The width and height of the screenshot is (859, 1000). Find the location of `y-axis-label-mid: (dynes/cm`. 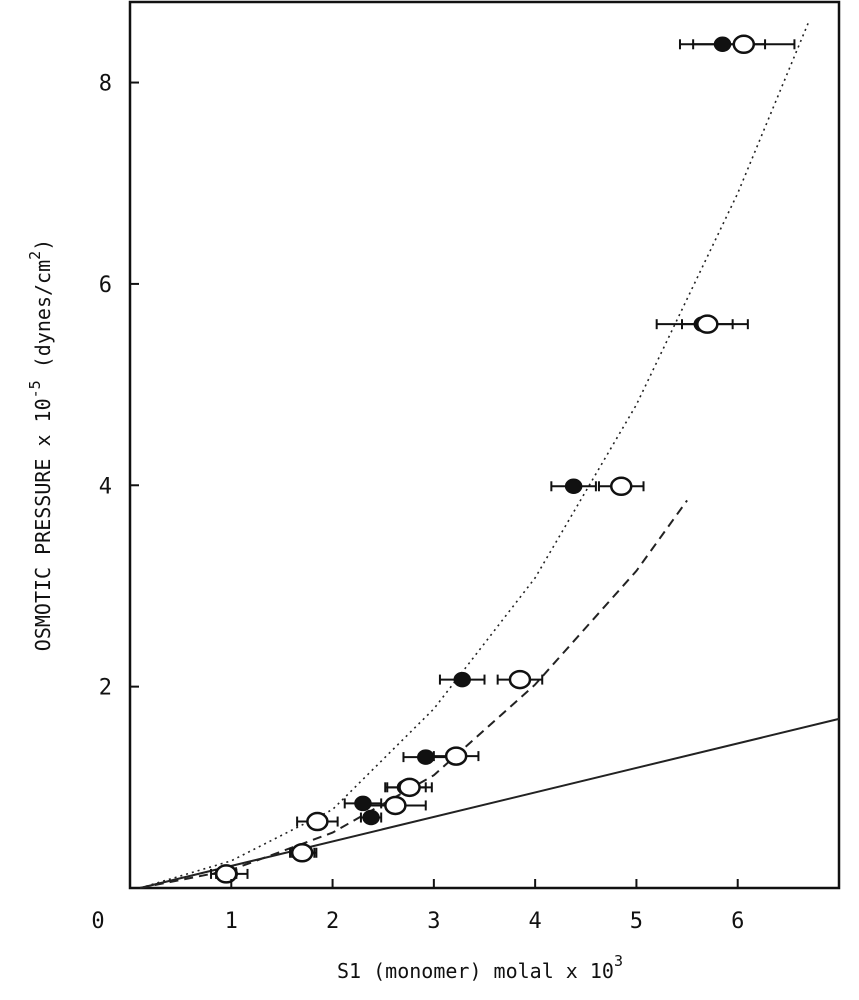

y-axis-label-mid: (dynes/cm is located at coordinates (43, 320).